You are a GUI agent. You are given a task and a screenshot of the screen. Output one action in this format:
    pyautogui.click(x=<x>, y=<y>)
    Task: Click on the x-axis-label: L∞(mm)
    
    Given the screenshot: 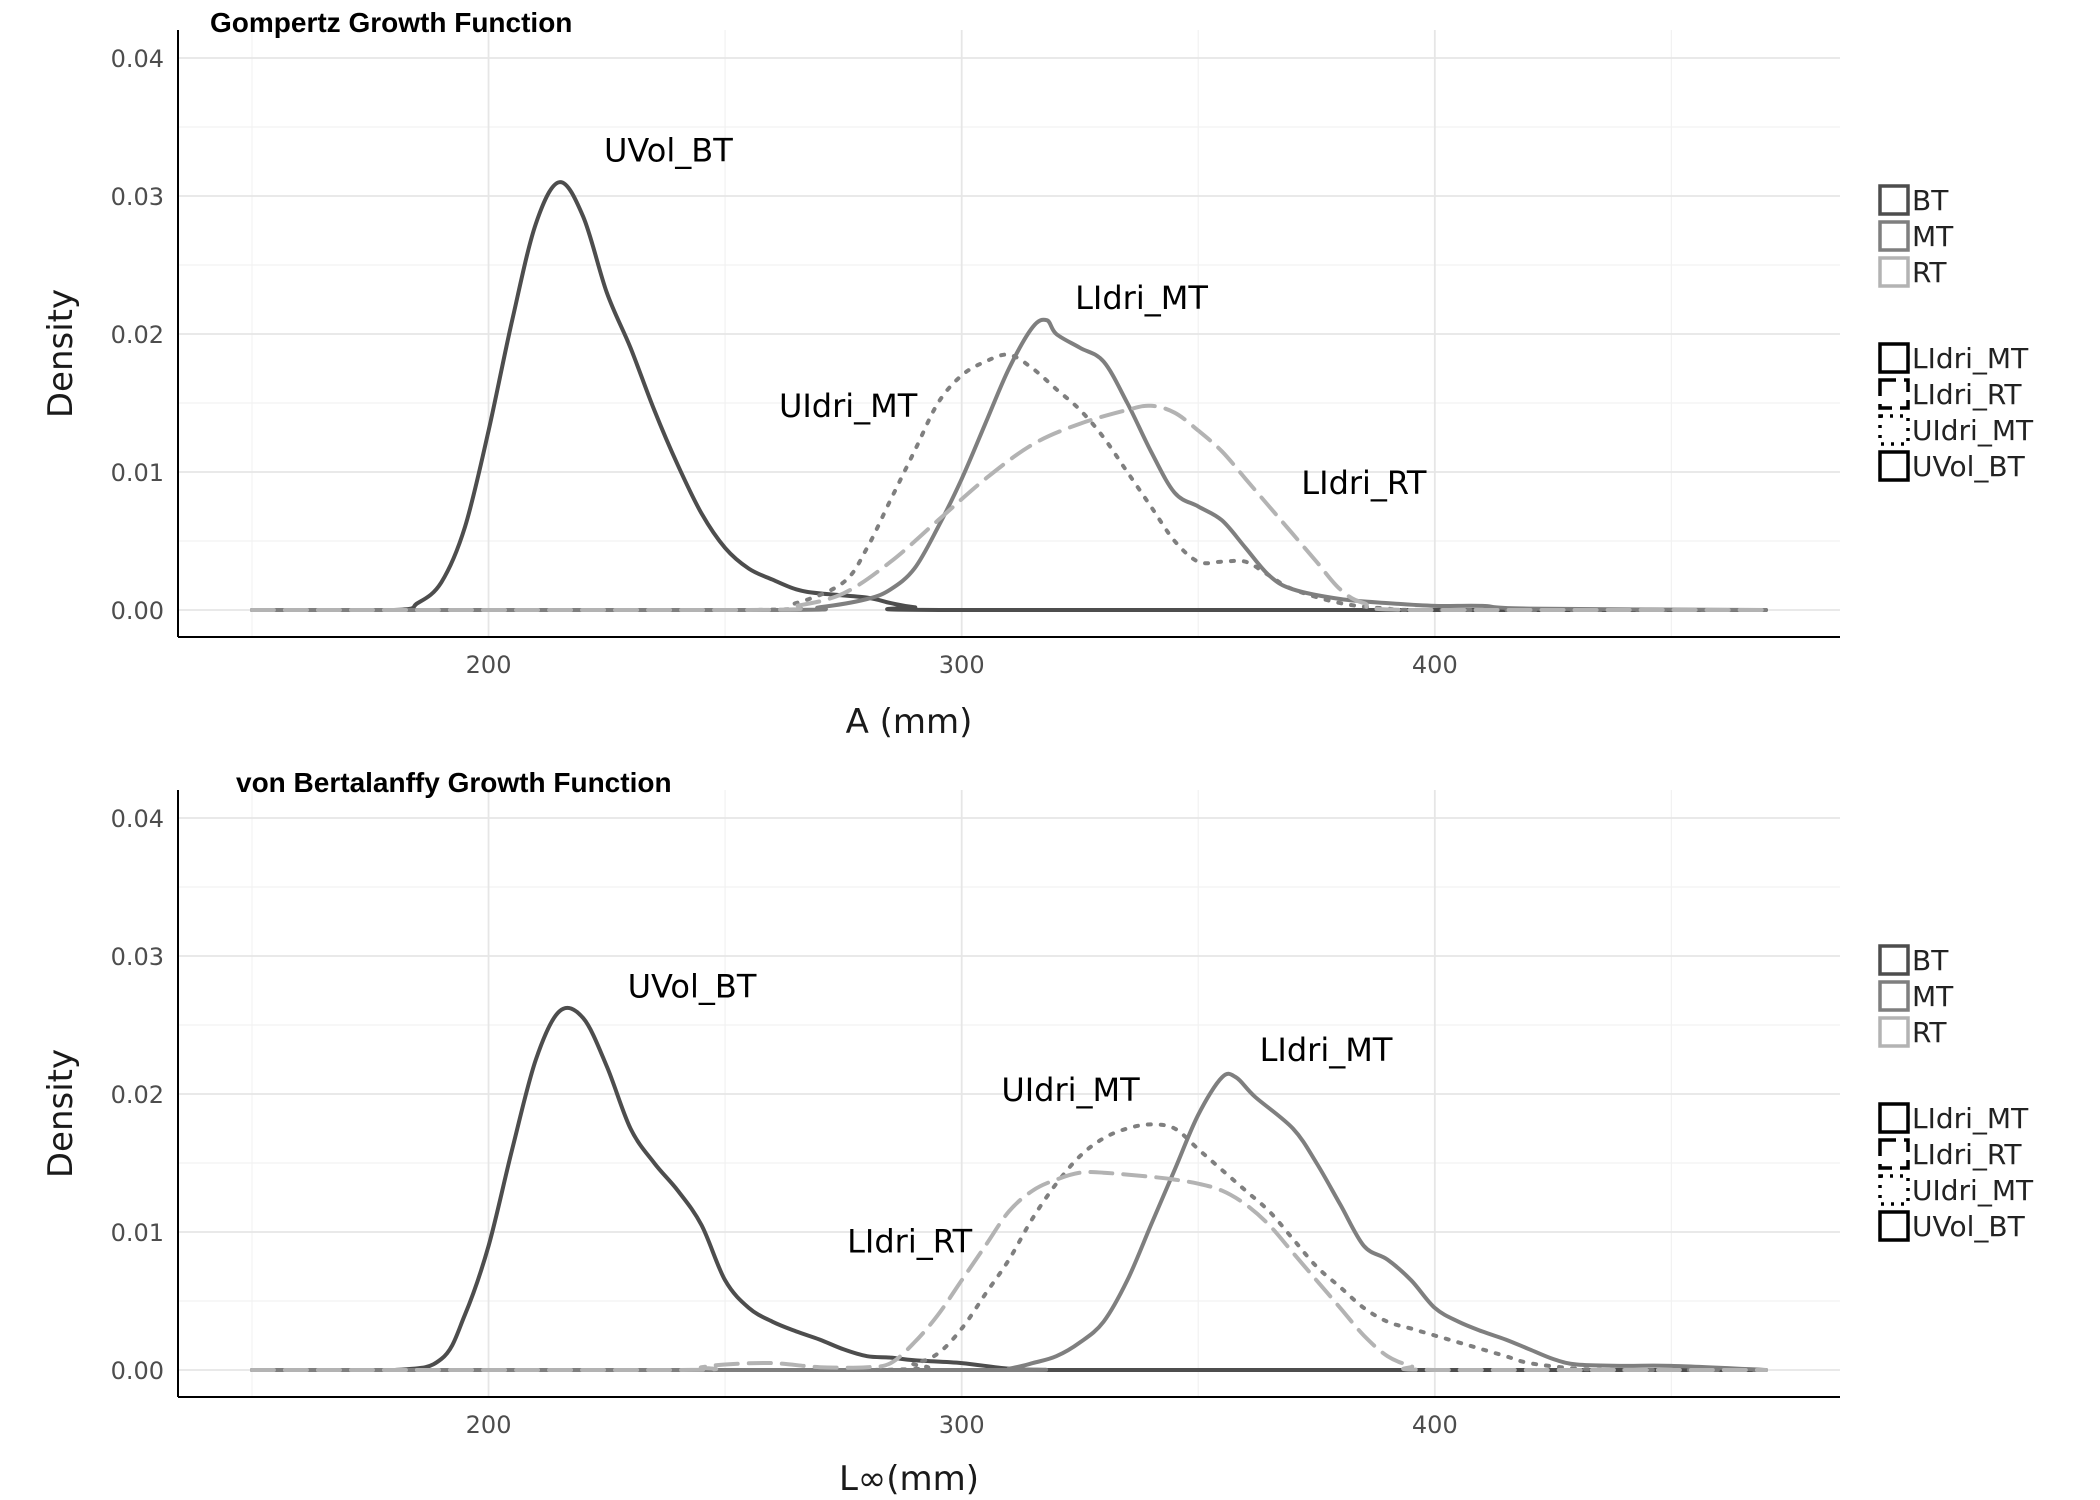 What is the action you would take?
    pyautogui.click(x=909, y=1479)
    